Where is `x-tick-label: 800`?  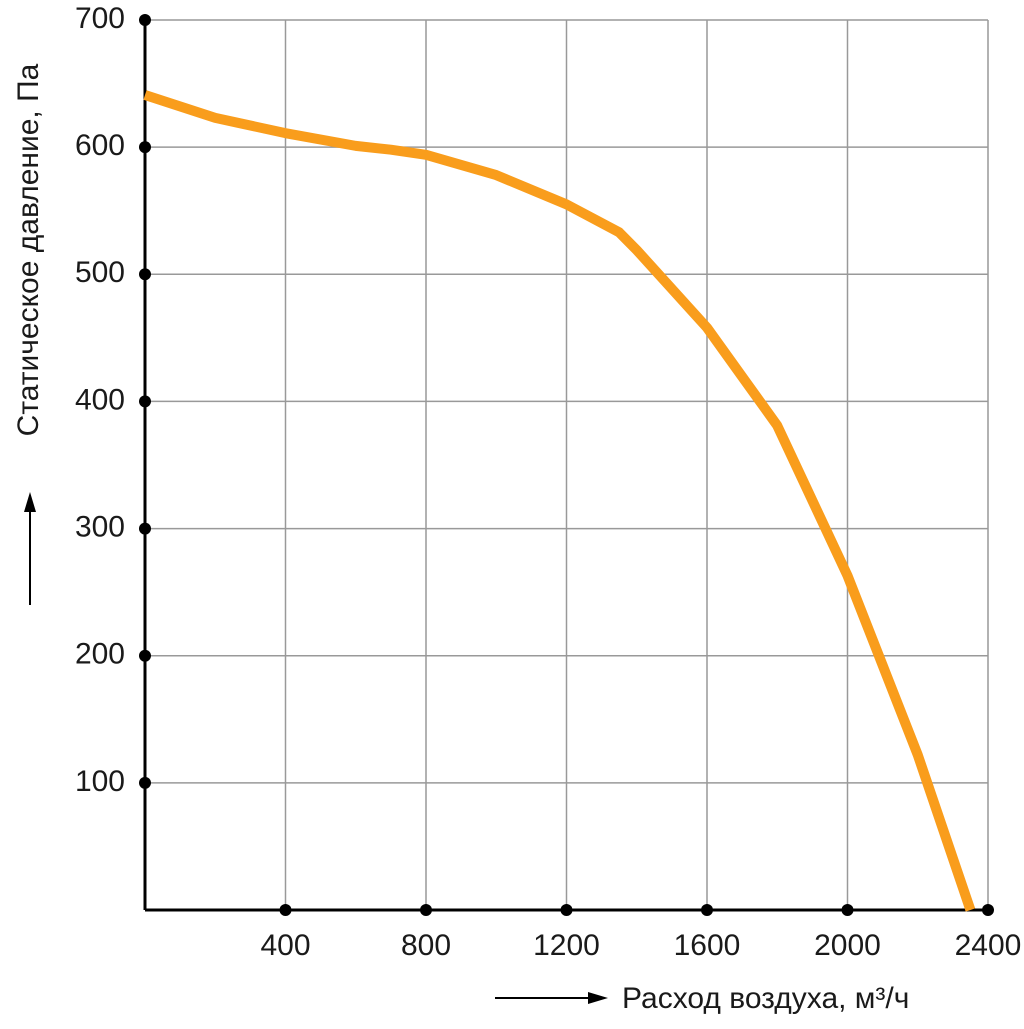 x-tick-label: 800 is located at coordinates (426, 945).